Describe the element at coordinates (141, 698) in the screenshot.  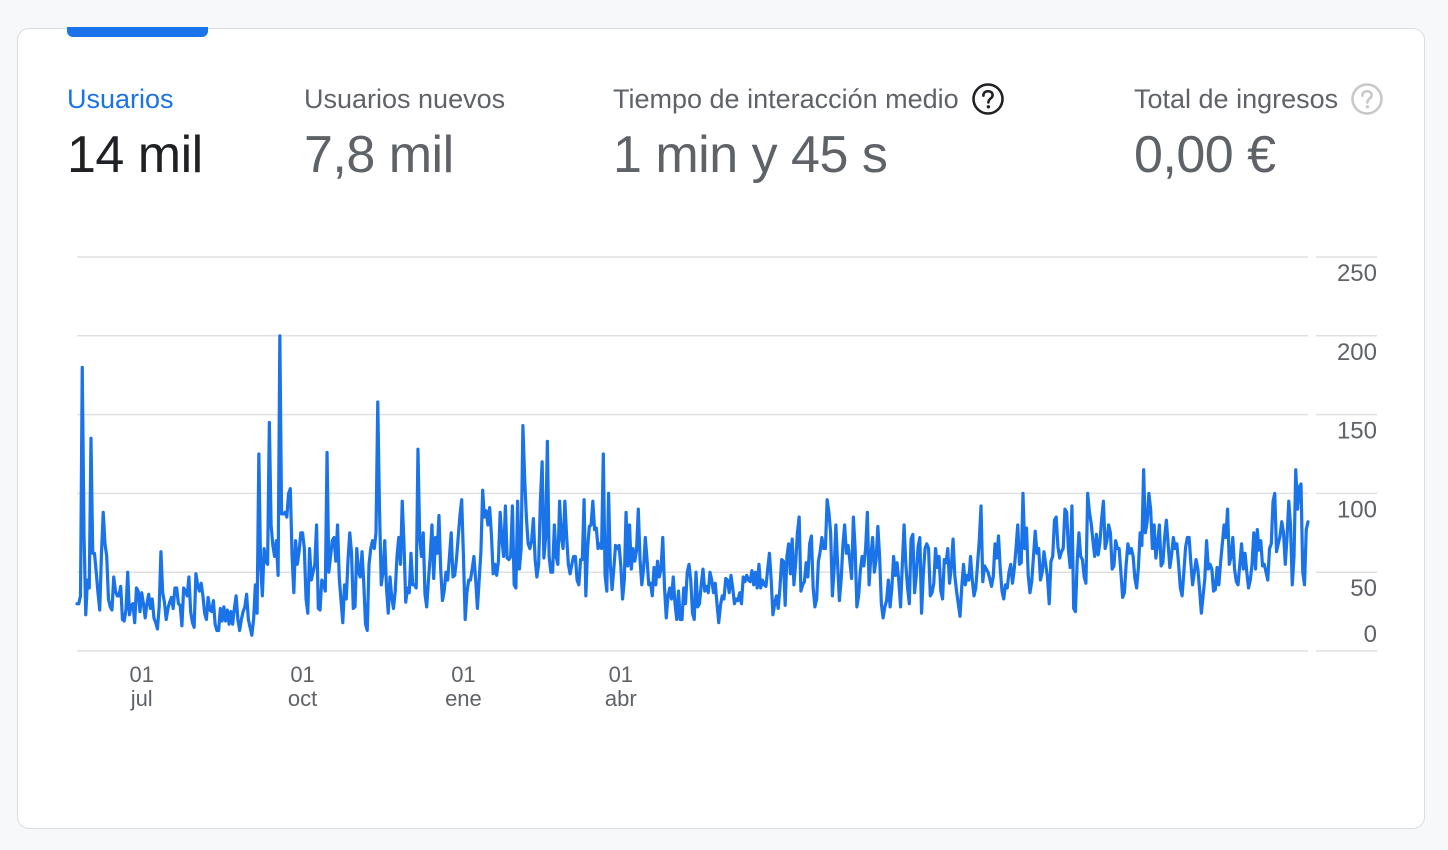
I see `x-tick-label: jul` at that location.